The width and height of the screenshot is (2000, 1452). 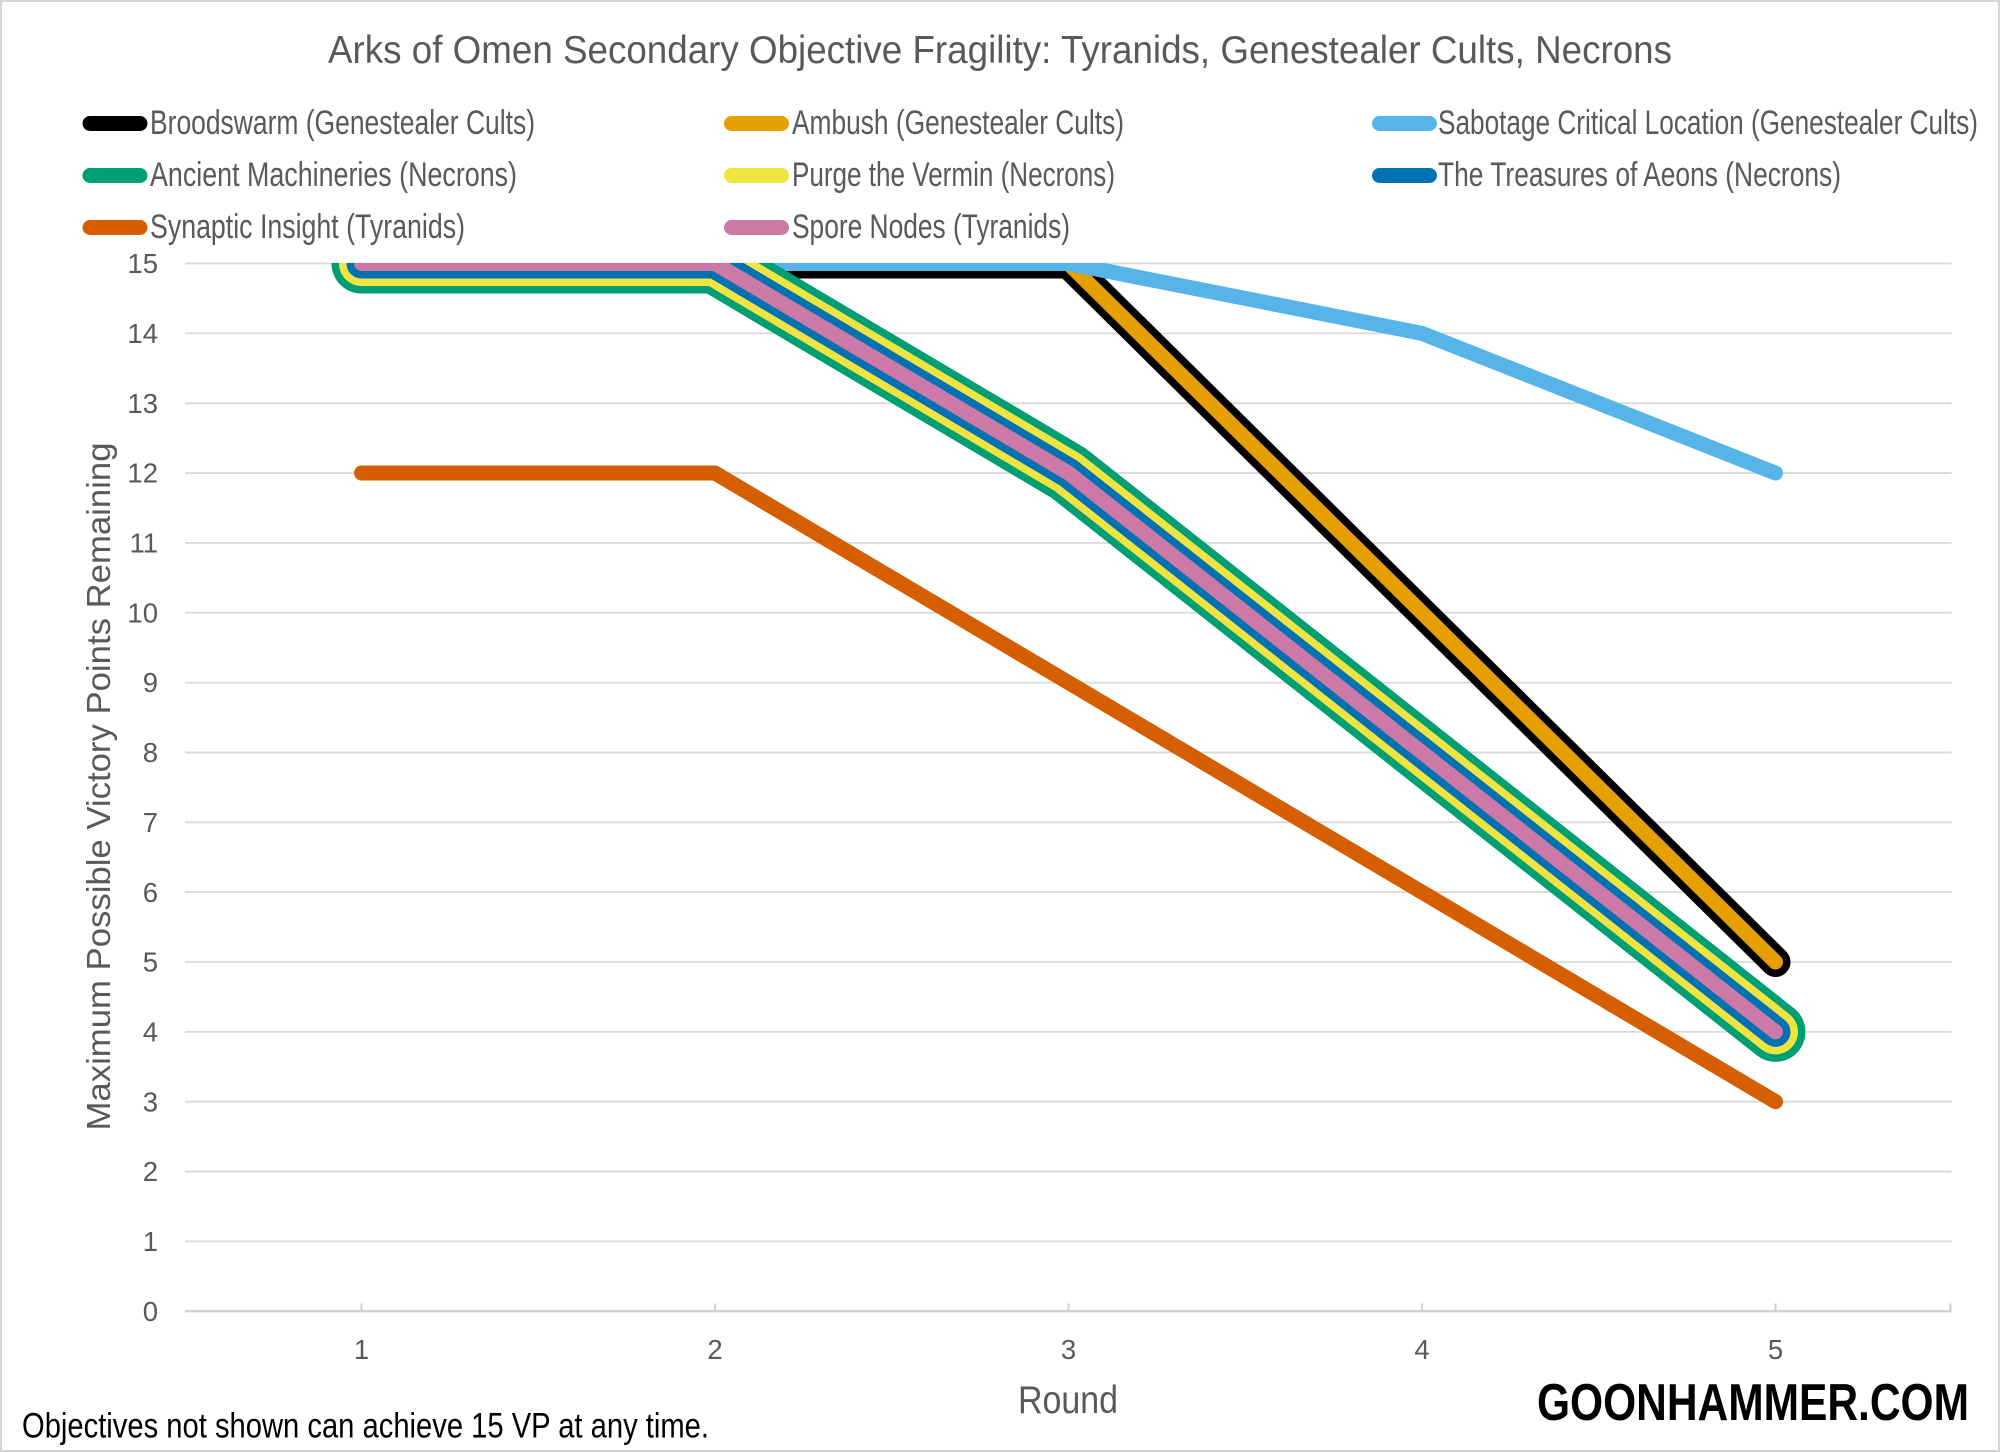 I want to click on svg-text: Ambush (Genestealer Cults), so click(x=958, y=123).